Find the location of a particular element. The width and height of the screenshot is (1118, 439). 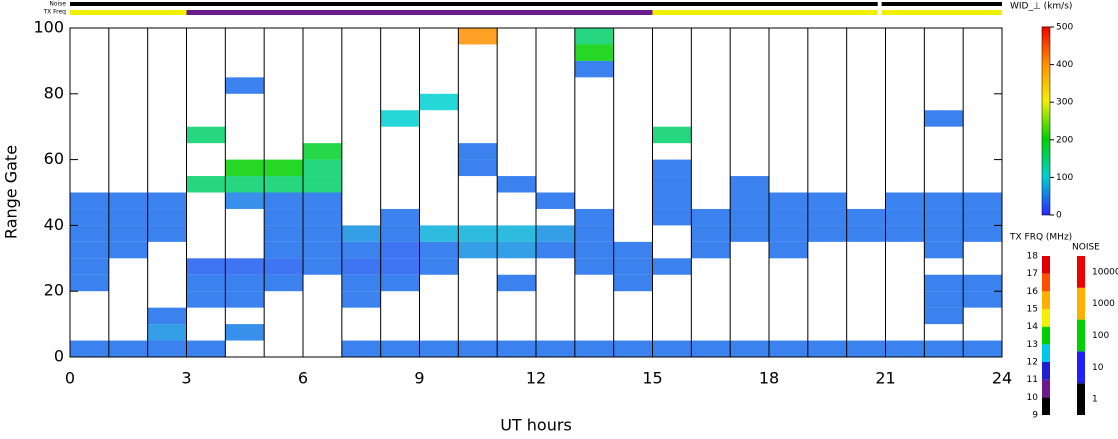

freq-label: 14 is located at coordinates (1033, 327).